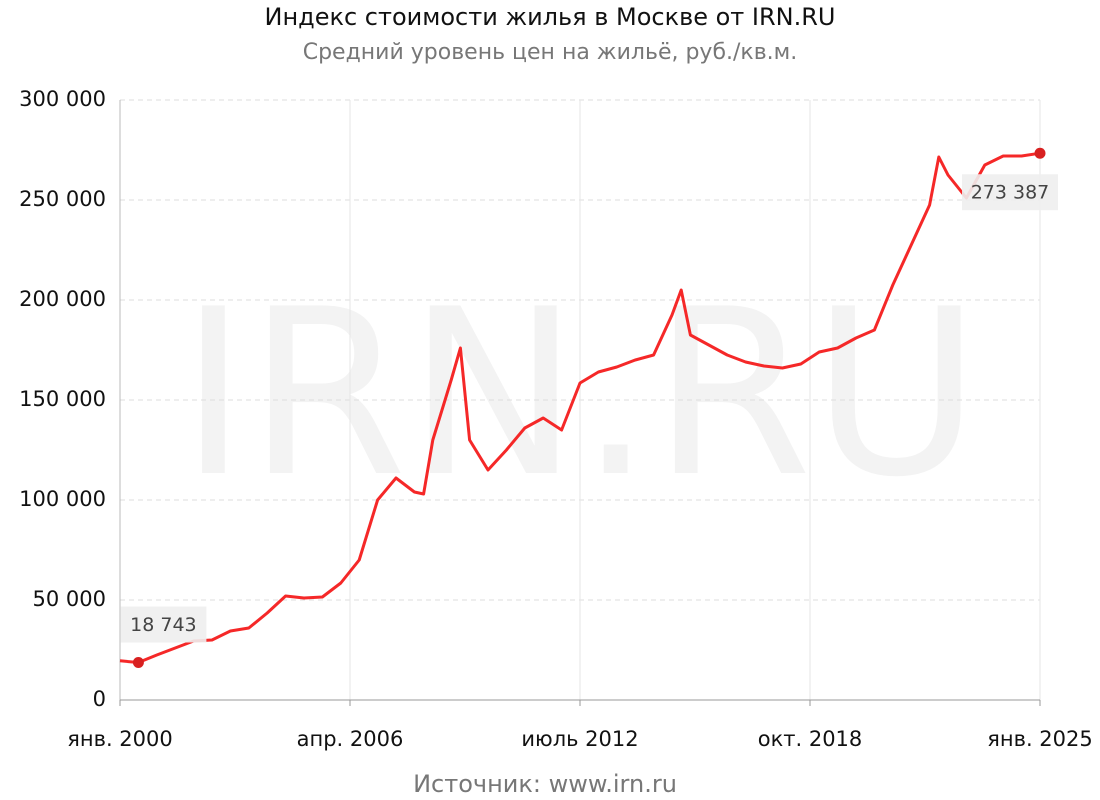  What do you see at coordinates (545, 784) in the screenshot?
I see `source: Источник: www.irn.ru` at bounding box center [545, 784].